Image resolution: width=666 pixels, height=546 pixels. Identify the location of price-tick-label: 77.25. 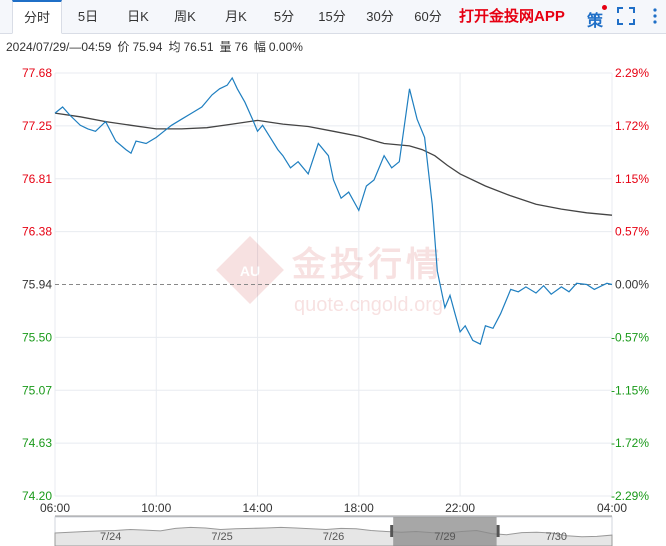
(37, 126).